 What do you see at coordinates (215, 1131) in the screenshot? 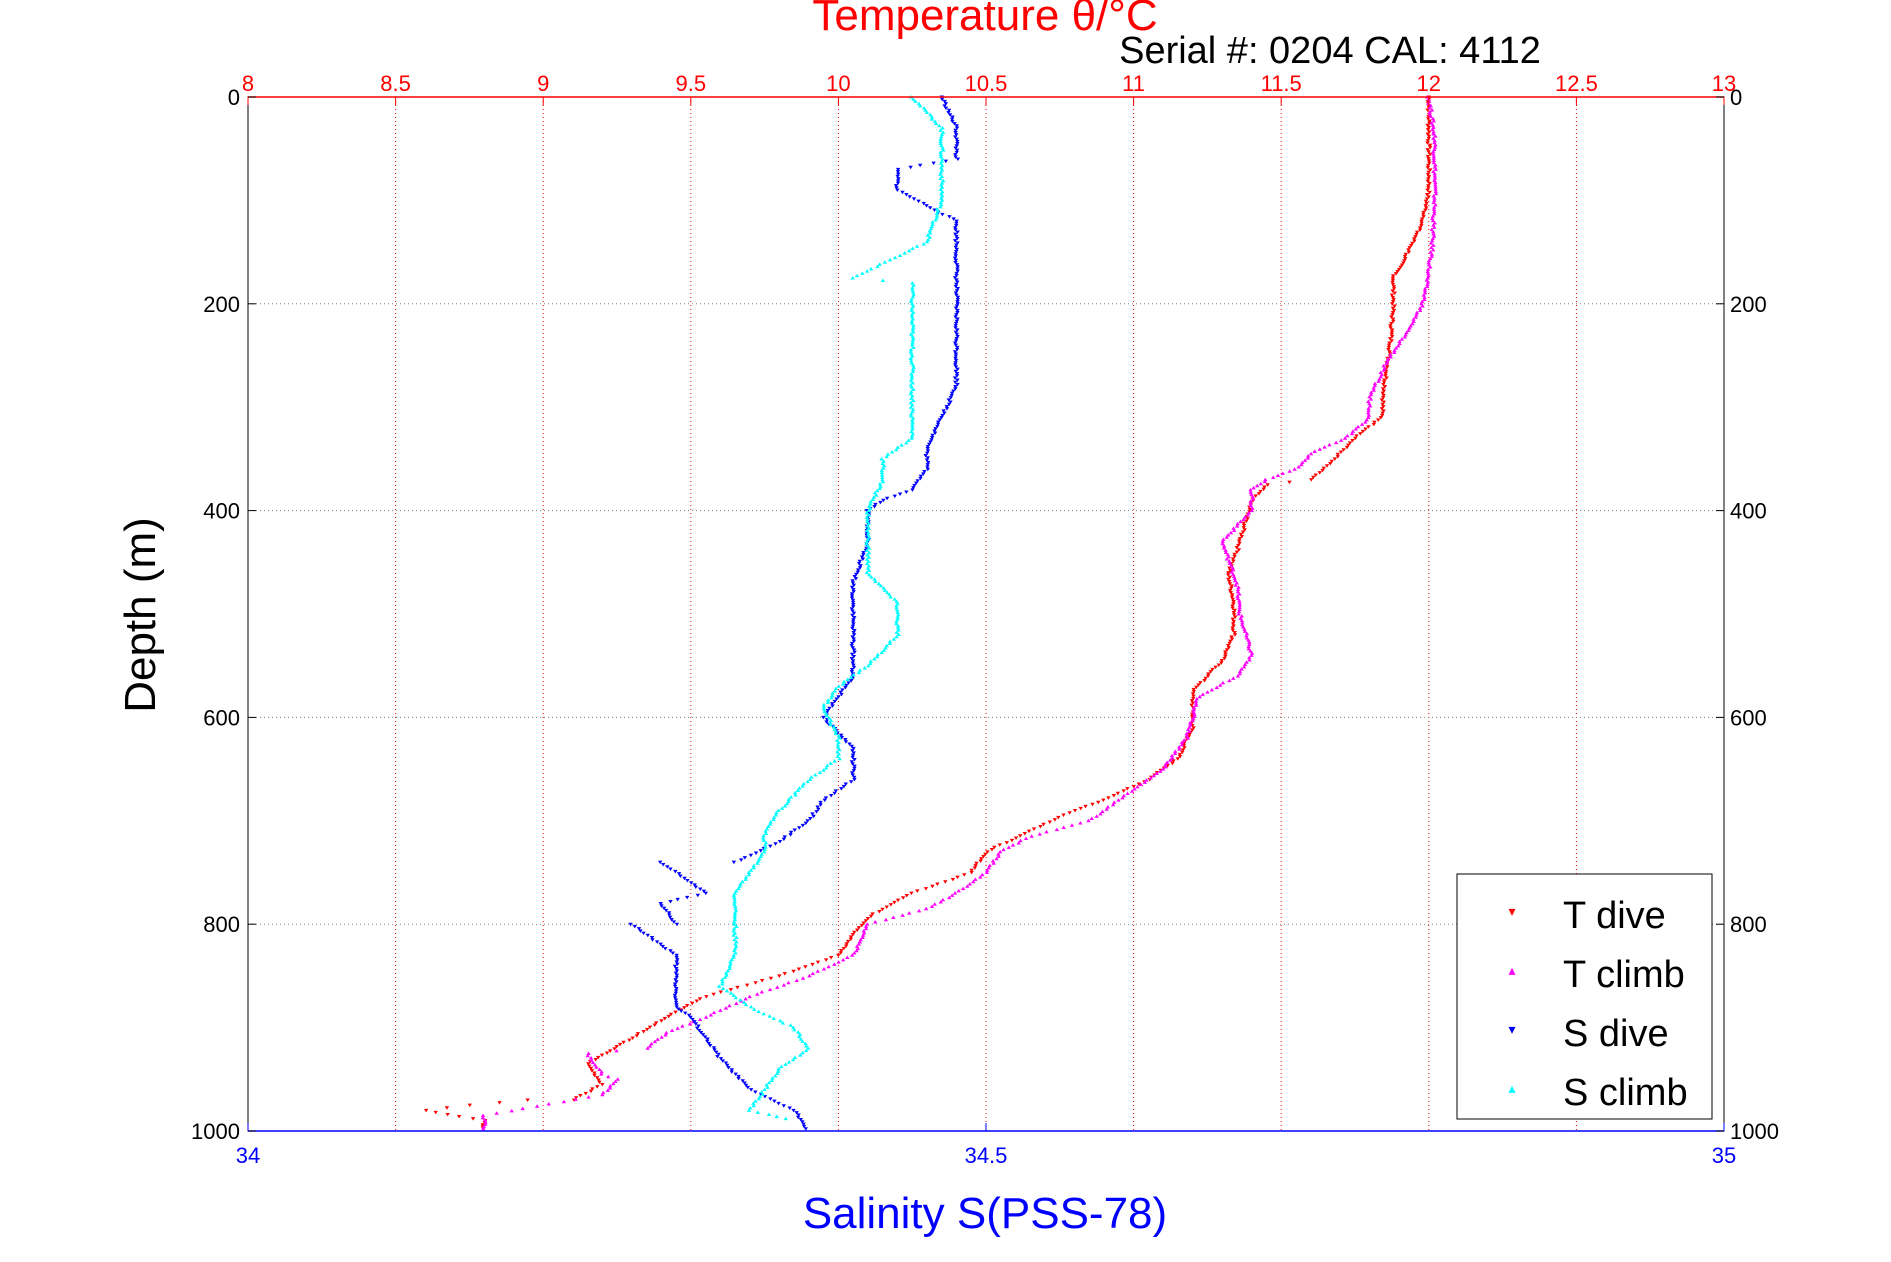
I see `left-depth-tick-label: 1000` at bounding box center [215, 1131].